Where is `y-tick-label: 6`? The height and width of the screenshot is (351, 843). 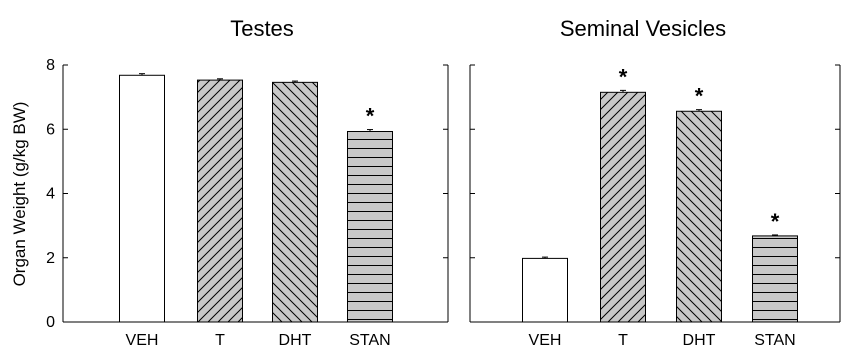 y-tick-label: 6 is located at coordinates (50, 129).